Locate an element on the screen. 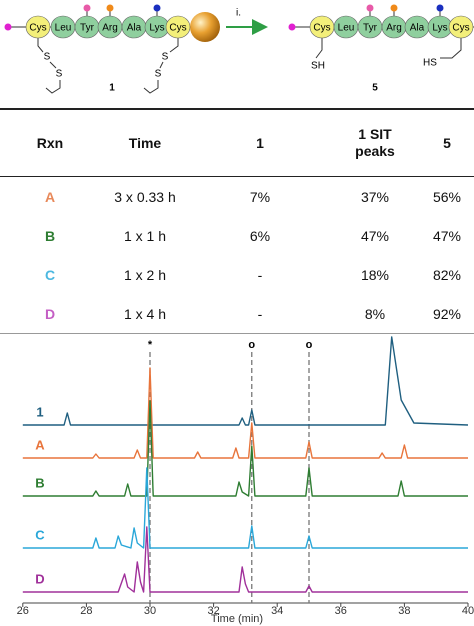 The height and width of the screenshot is (626, 474). table-row: A 3 x 0.33 h 7% 37% 56% is located at coordinates (237, 196).